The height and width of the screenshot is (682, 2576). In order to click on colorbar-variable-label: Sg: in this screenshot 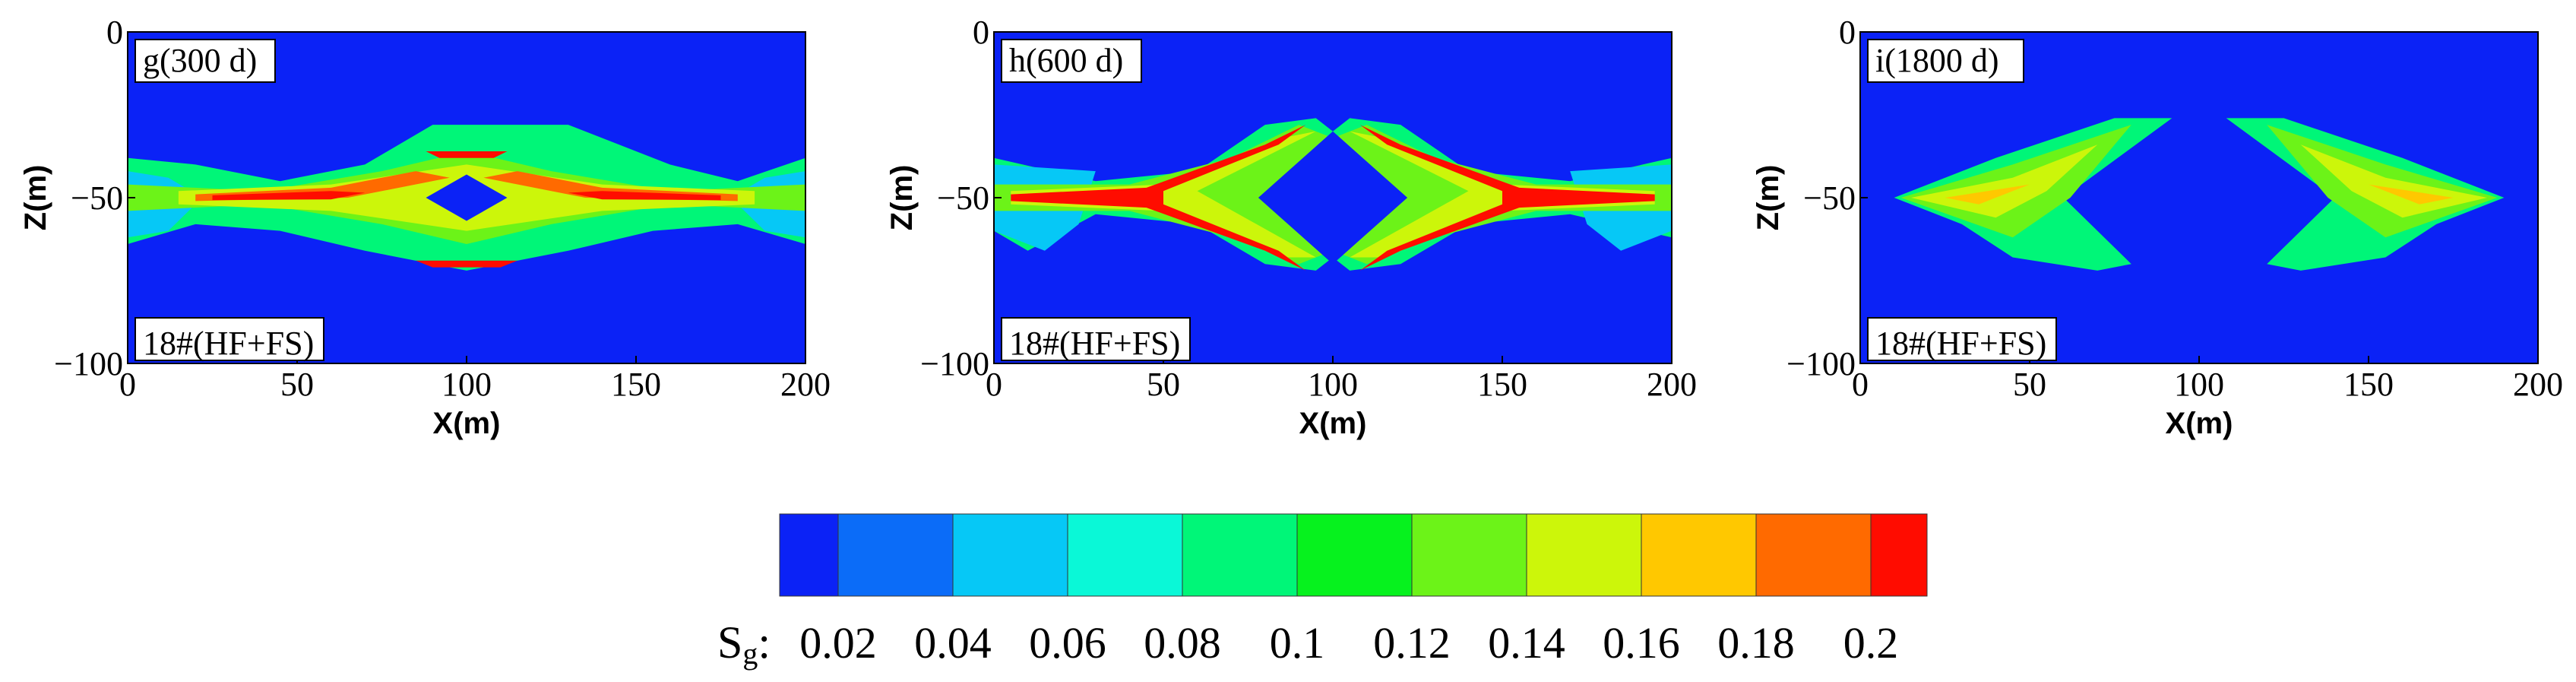, I will do `click(744, 644)`.